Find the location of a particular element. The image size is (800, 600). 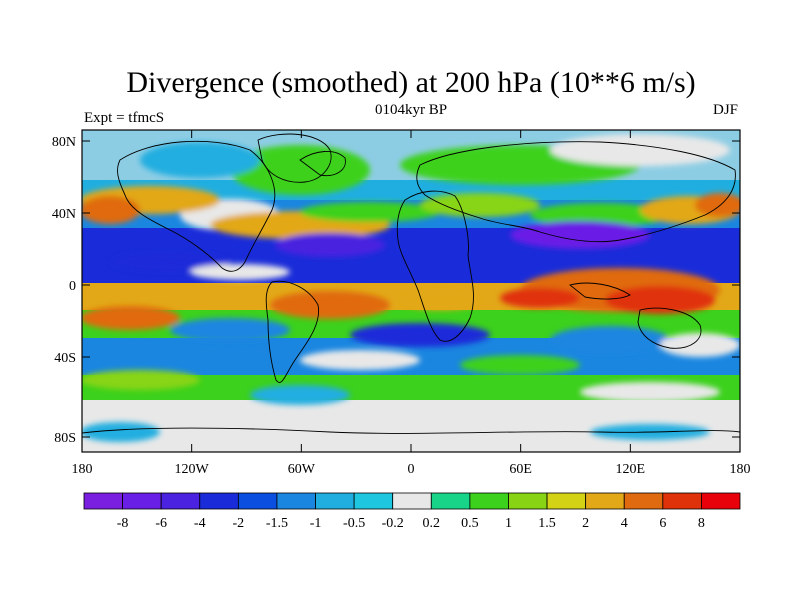

colorbar-label: -0.5 is located at coordinates (354, 523).